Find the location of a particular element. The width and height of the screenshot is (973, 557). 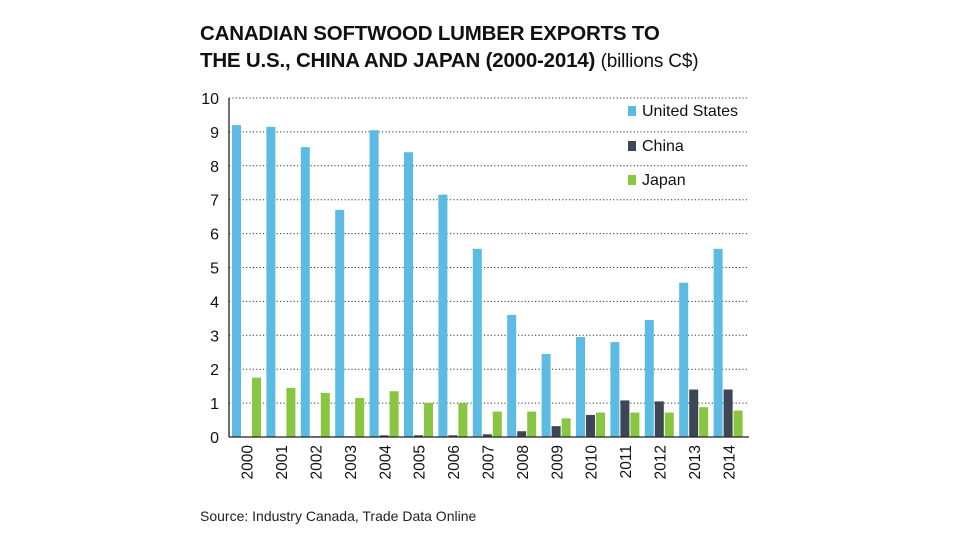

y-tick-label: 7 is located at coordinates (214, 201).